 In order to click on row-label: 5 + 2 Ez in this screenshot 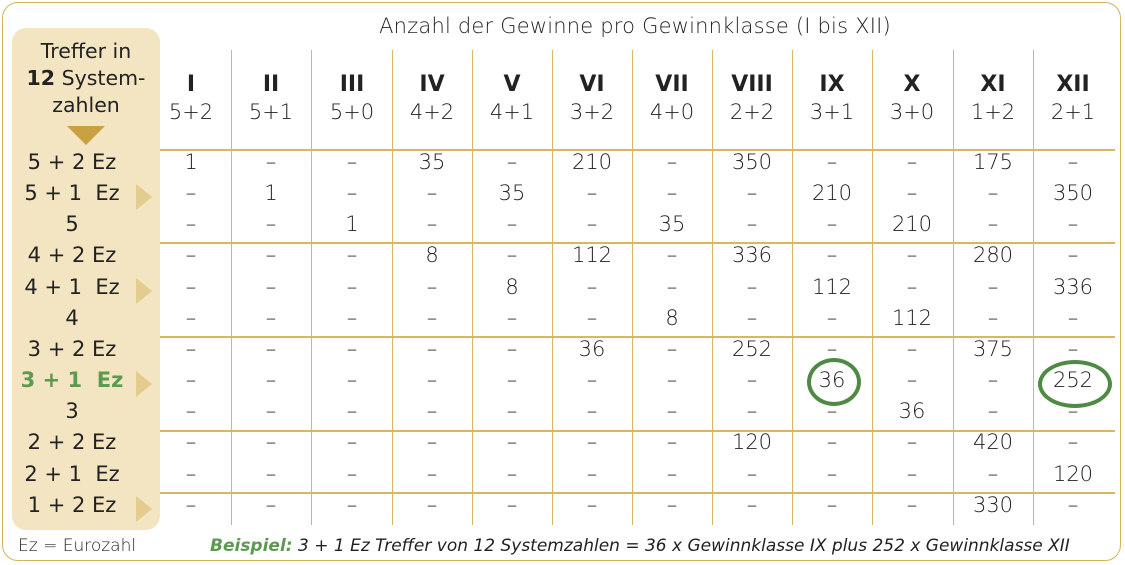, I will do `click(72, 162)`.